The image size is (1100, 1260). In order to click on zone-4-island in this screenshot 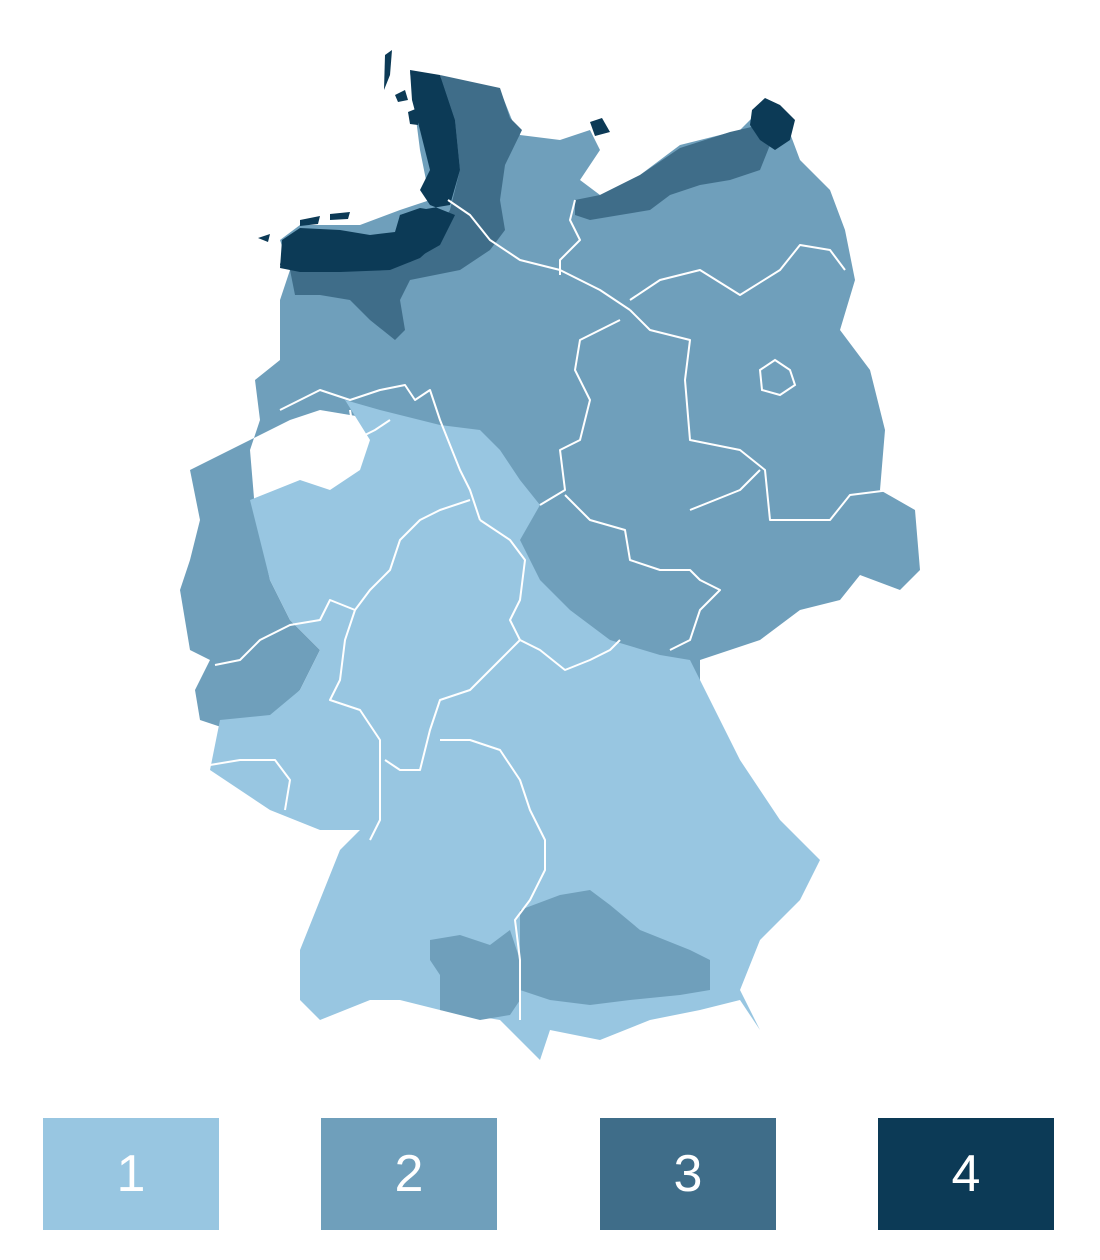, I will do `click(600, 127)`.